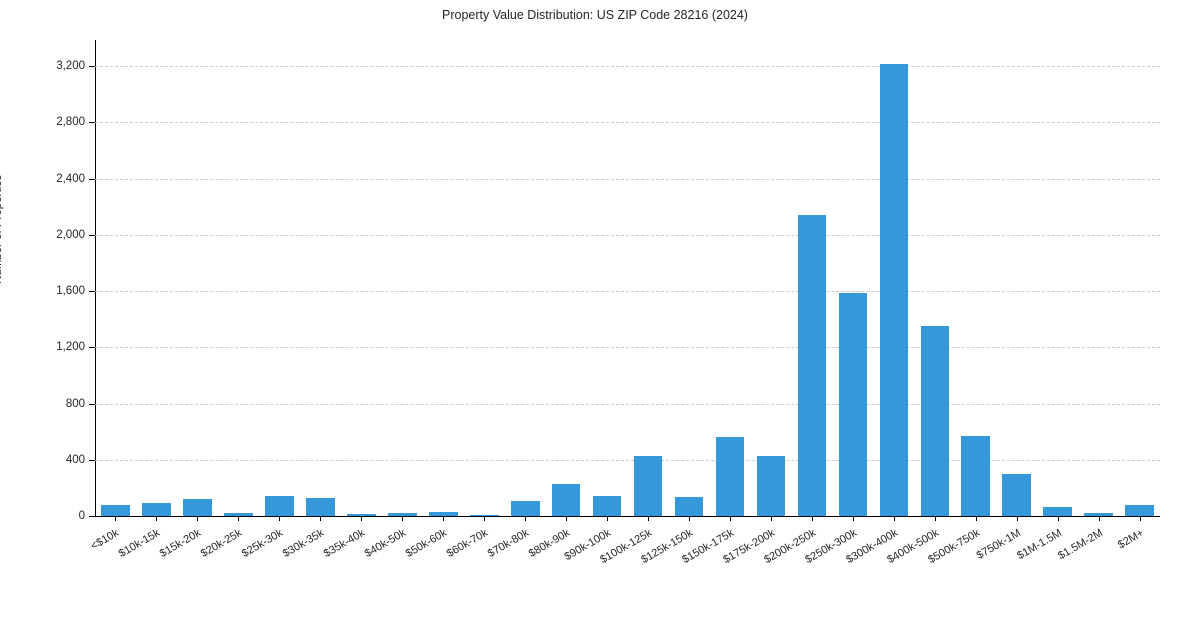  I want to click on y-tick-label: 2,800, so click(70, 122).